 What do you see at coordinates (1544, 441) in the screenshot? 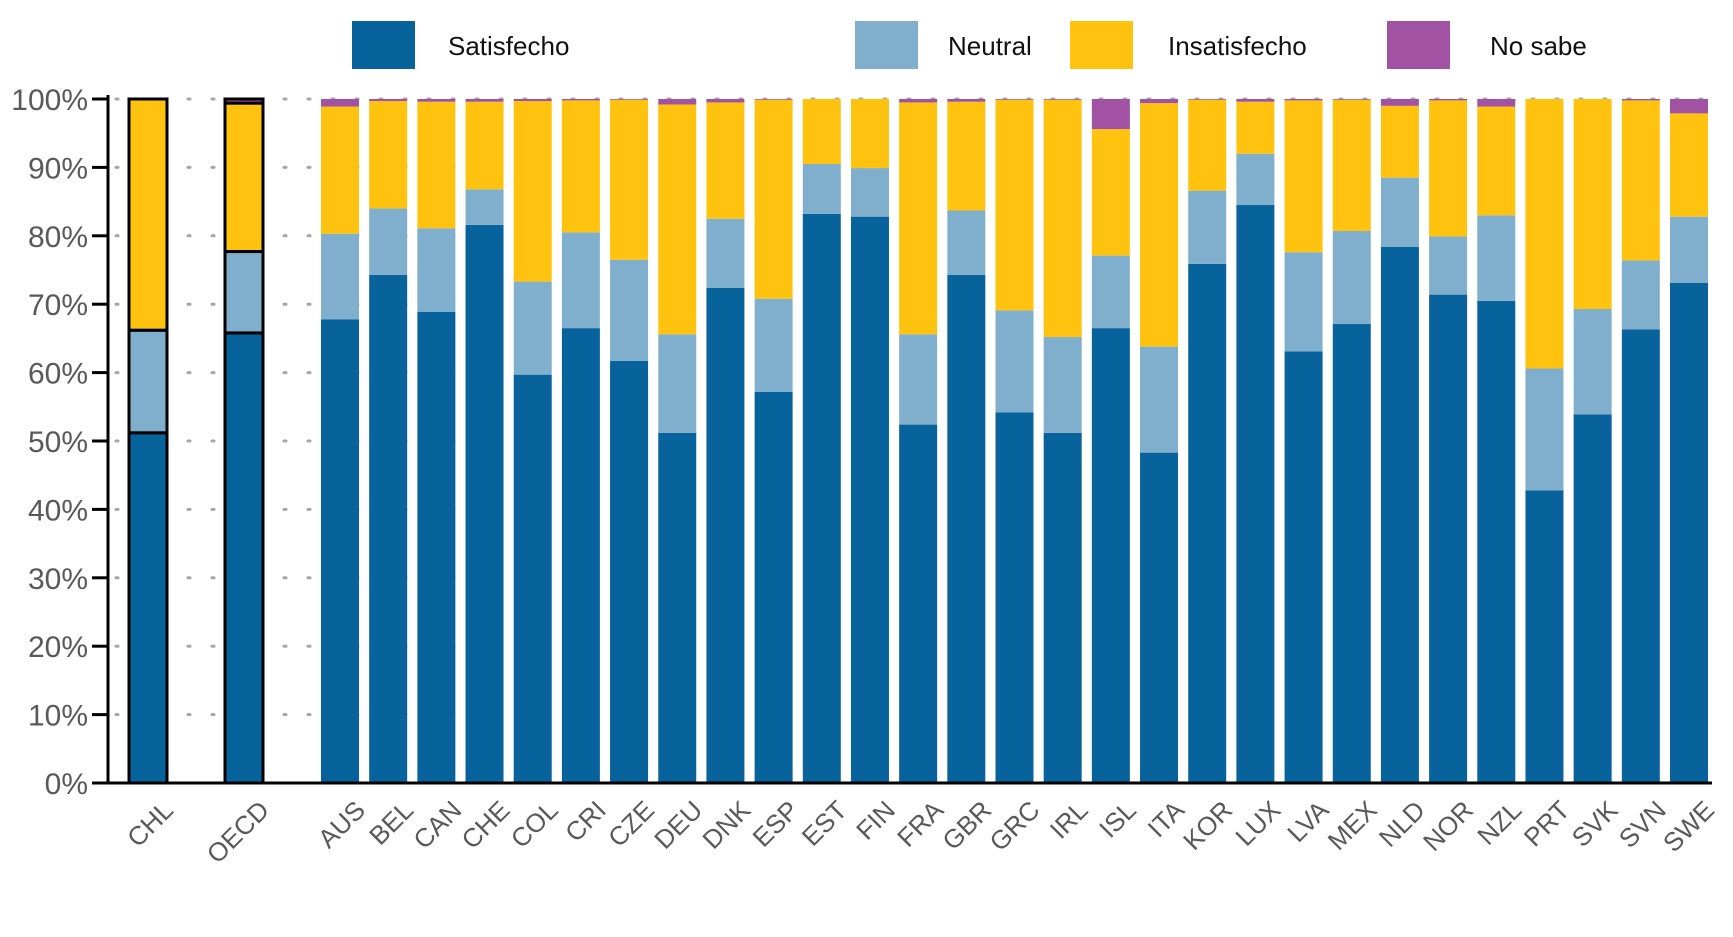
I see `bar-group-prt` at bounding box center [1544, 441].